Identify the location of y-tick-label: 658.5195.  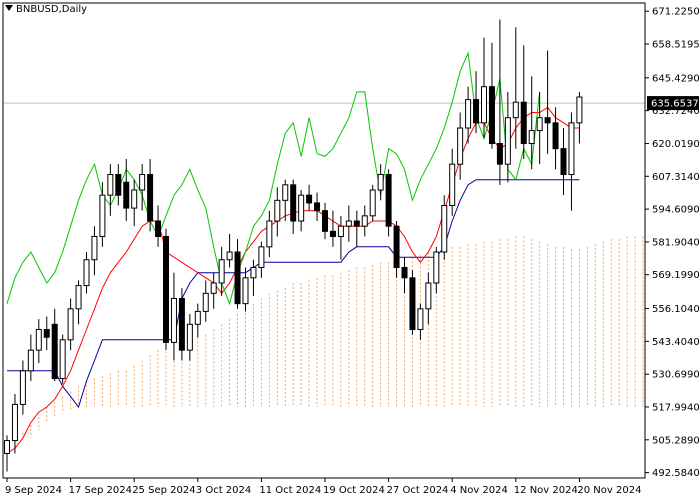
(676, 45).